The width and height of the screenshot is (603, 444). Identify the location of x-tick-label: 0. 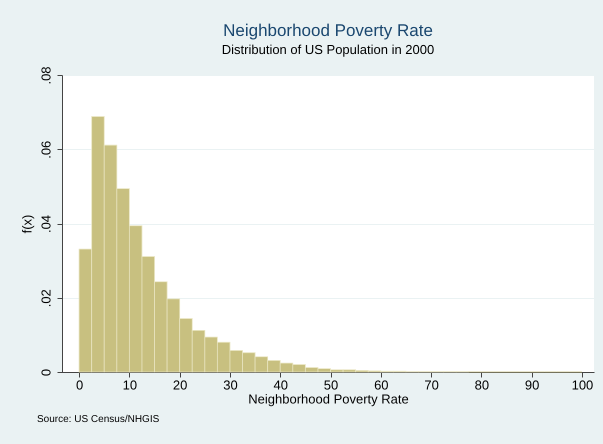
(80, 385).